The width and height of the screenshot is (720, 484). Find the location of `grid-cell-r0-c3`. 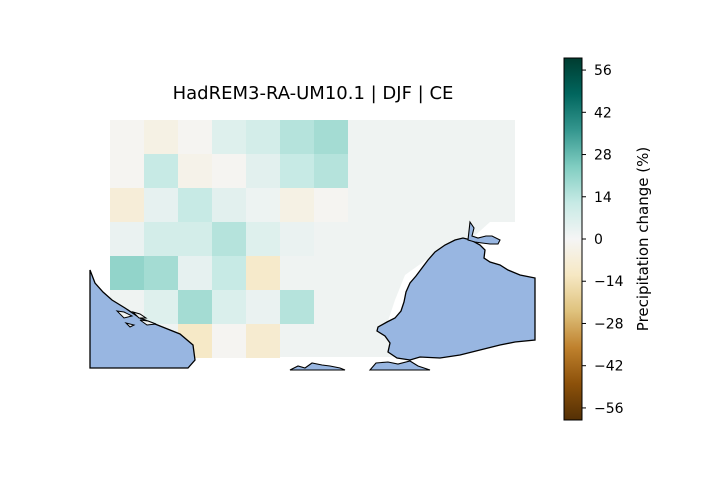

grid-cell-r0-c3 is located at coordinates (229, 137).